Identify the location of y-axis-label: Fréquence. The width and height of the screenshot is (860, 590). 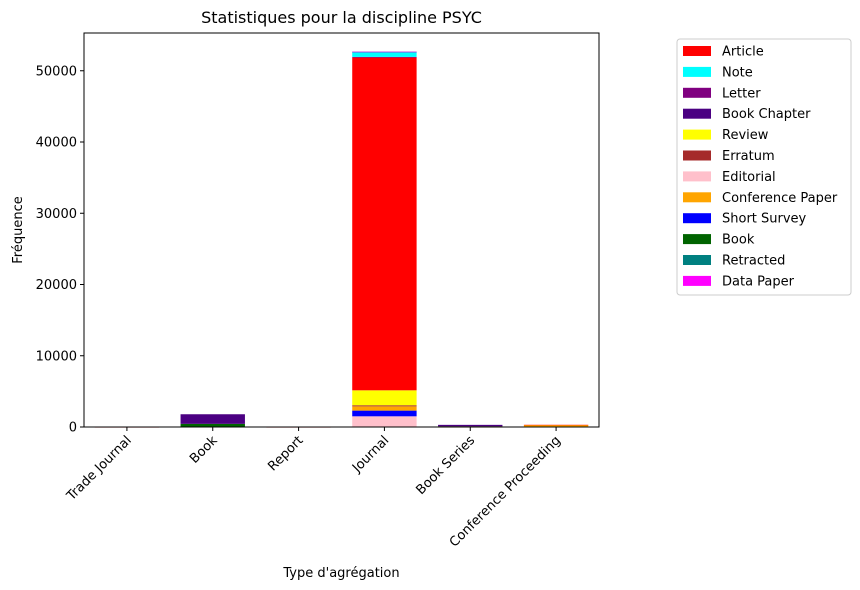
(18, 229).